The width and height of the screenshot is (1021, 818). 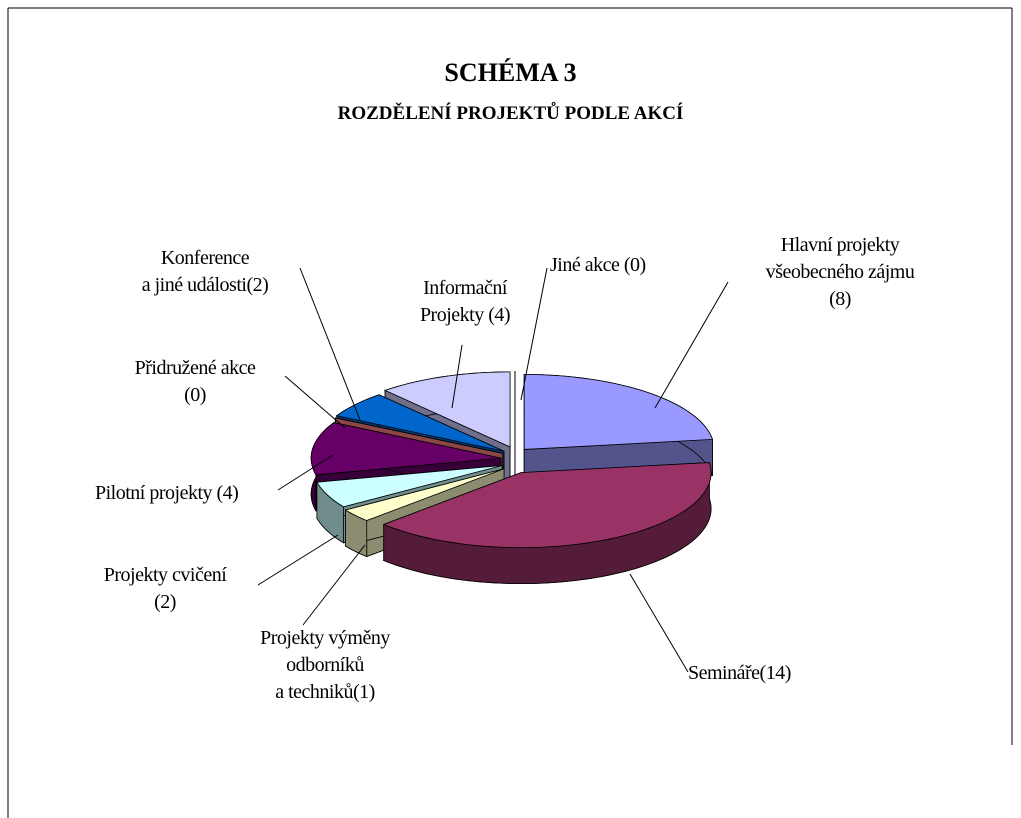 I want to click on label-category: Pilotní projekty, so click(x=154, y=493).